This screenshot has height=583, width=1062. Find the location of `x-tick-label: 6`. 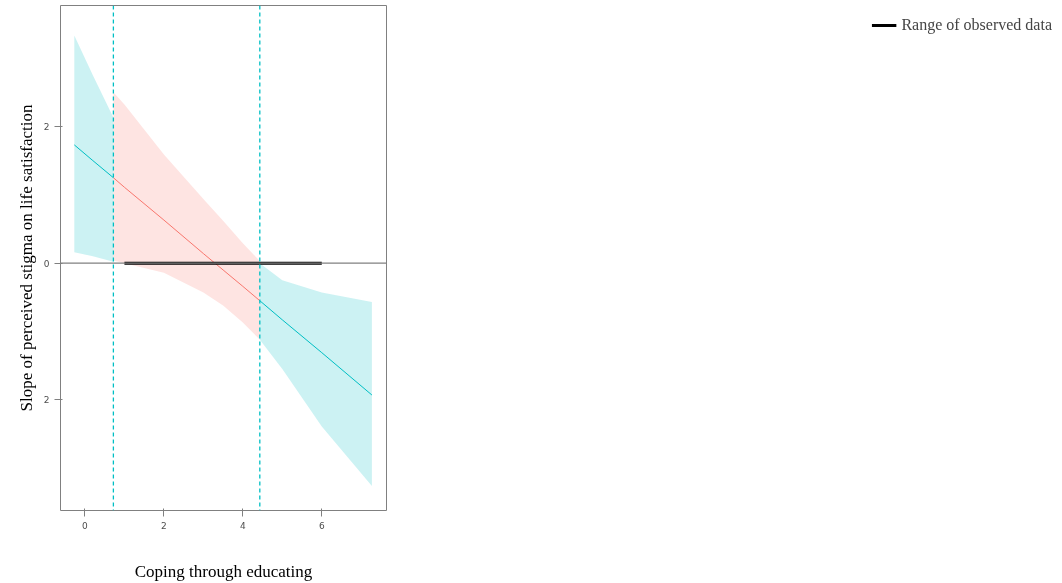

x-tick-label: 6 is located at coordinates (321, 525).